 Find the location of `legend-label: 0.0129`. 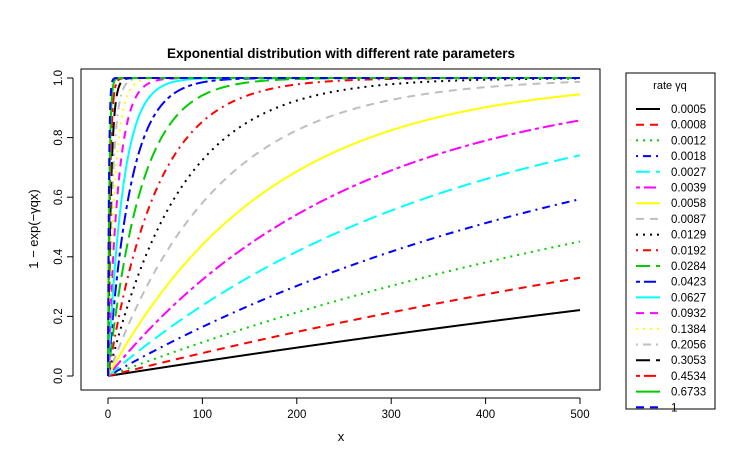

legend-label: 0.0129 is located at coordinates (688, 236).